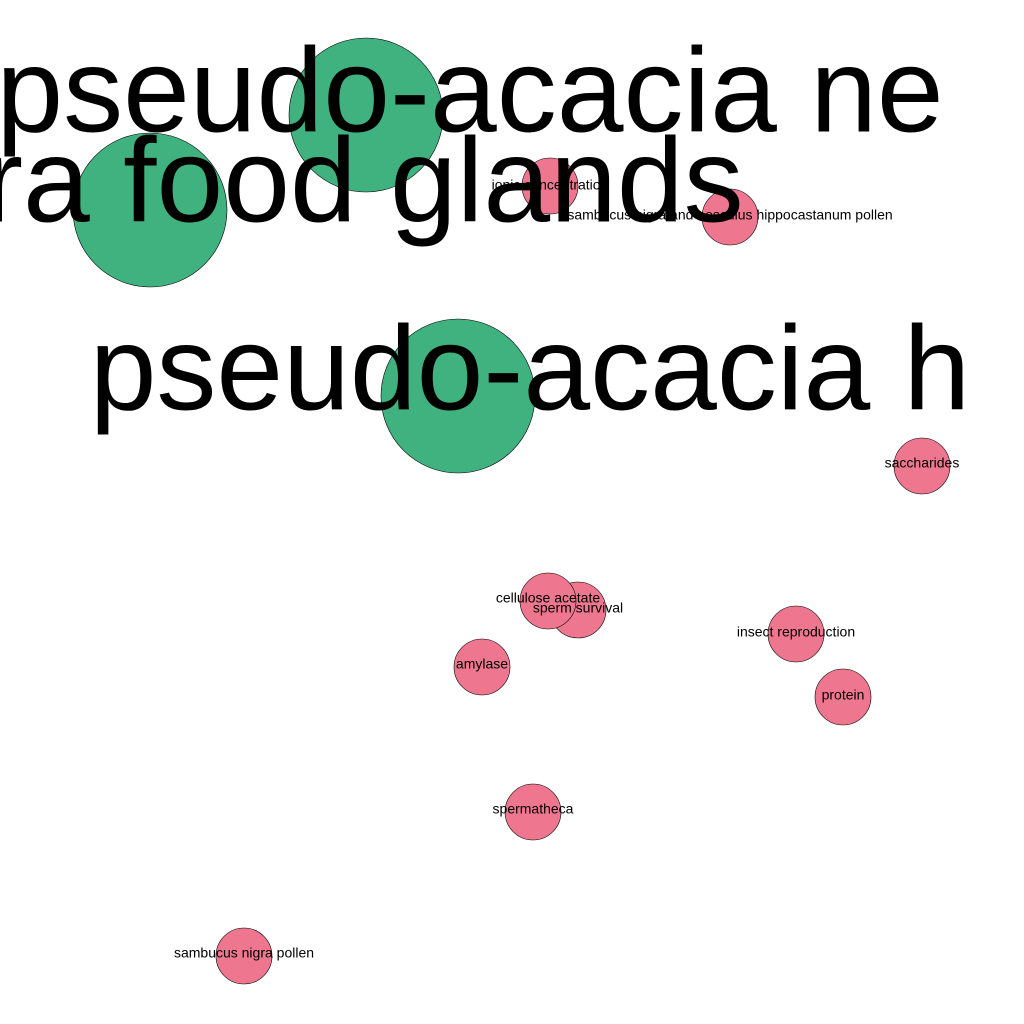 The width and height of the screenshot is (1024, 1024). I want to click on node-protein, so click(843, 697).